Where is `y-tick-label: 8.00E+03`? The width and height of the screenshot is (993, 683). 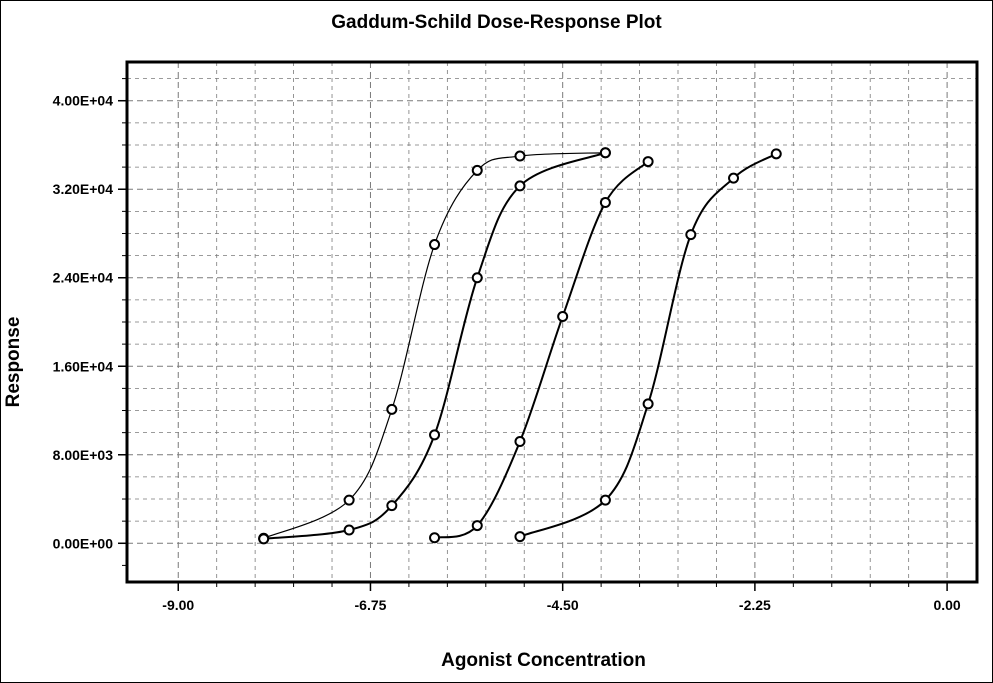 y-tick-label: 8.00E+03 is located at coordinates (83, 455).